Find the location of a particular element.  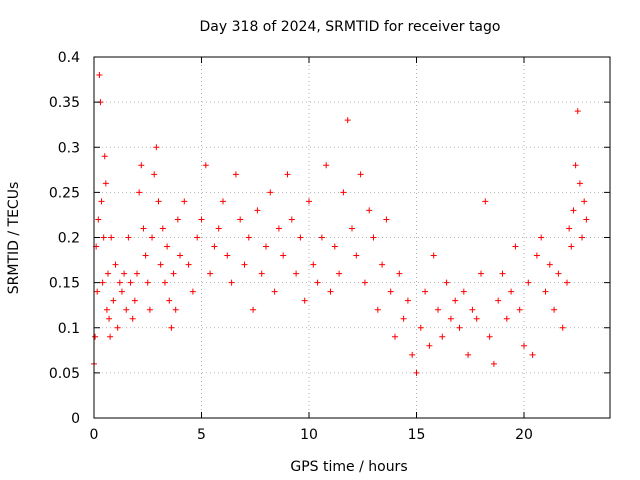

y-tick-label: 0 is located at coordinates (75, 419).